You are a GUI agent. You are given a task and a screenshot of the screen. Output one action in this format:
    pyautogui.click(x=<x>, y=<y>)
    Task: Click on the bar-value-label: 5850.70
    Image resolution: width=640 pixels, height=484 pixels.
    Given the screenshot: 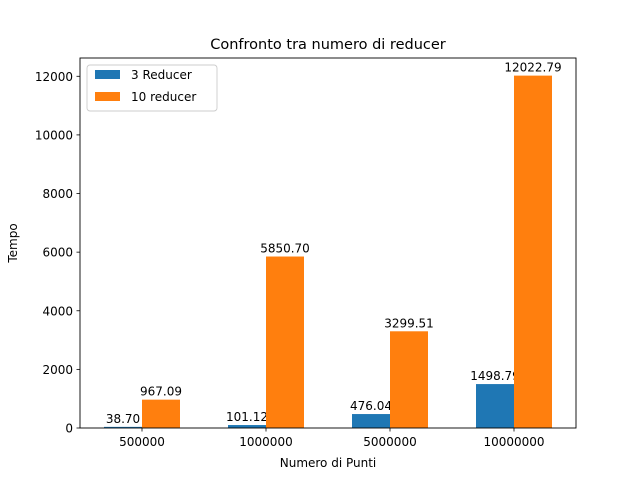 What is the action you would take?
    pyautogui.click(x=285, y=249)
    